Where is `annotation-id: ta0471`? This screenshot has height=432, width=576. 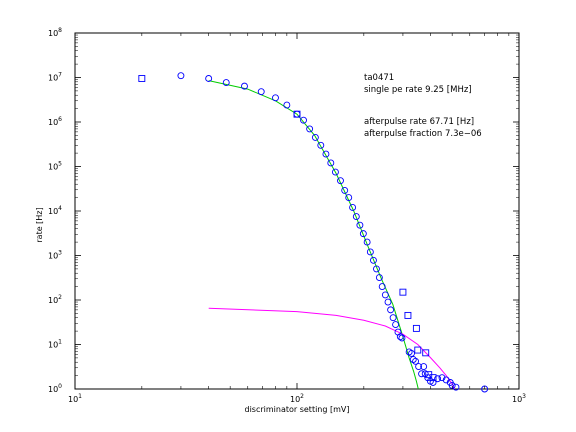 annotation-id: ta0471 is located at coordinates (379, 78).